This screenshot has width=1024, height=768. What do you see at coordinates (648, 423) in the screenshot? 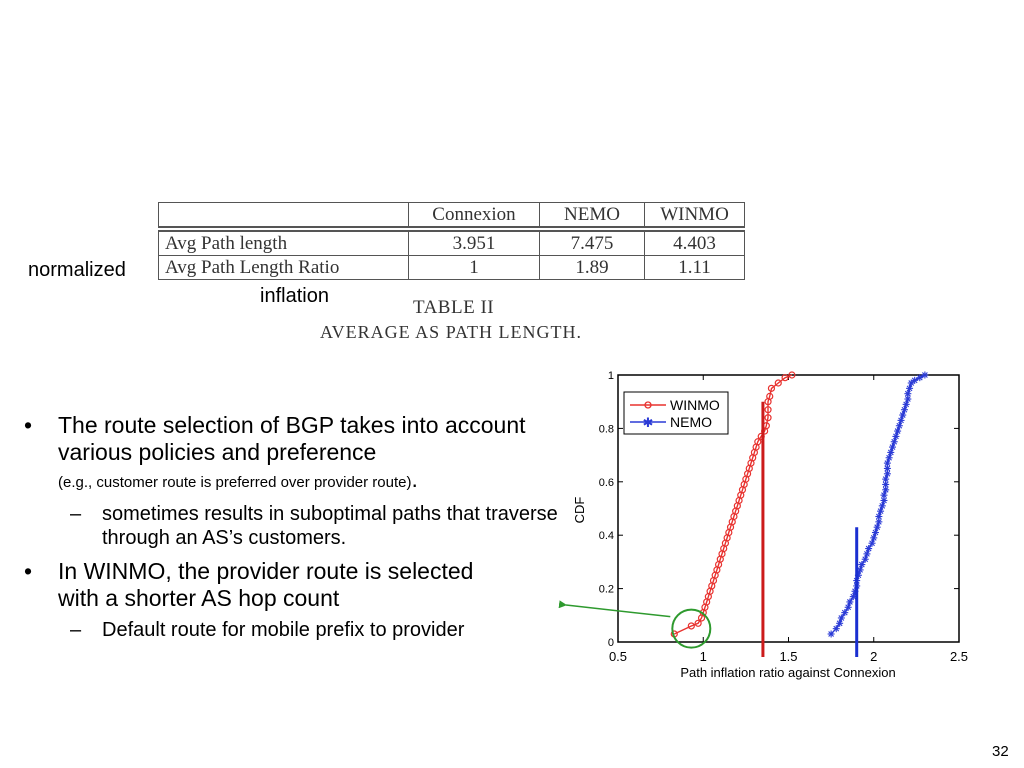
I see `legend-nemo-marker: ✱` at bounding box center [648, 423].